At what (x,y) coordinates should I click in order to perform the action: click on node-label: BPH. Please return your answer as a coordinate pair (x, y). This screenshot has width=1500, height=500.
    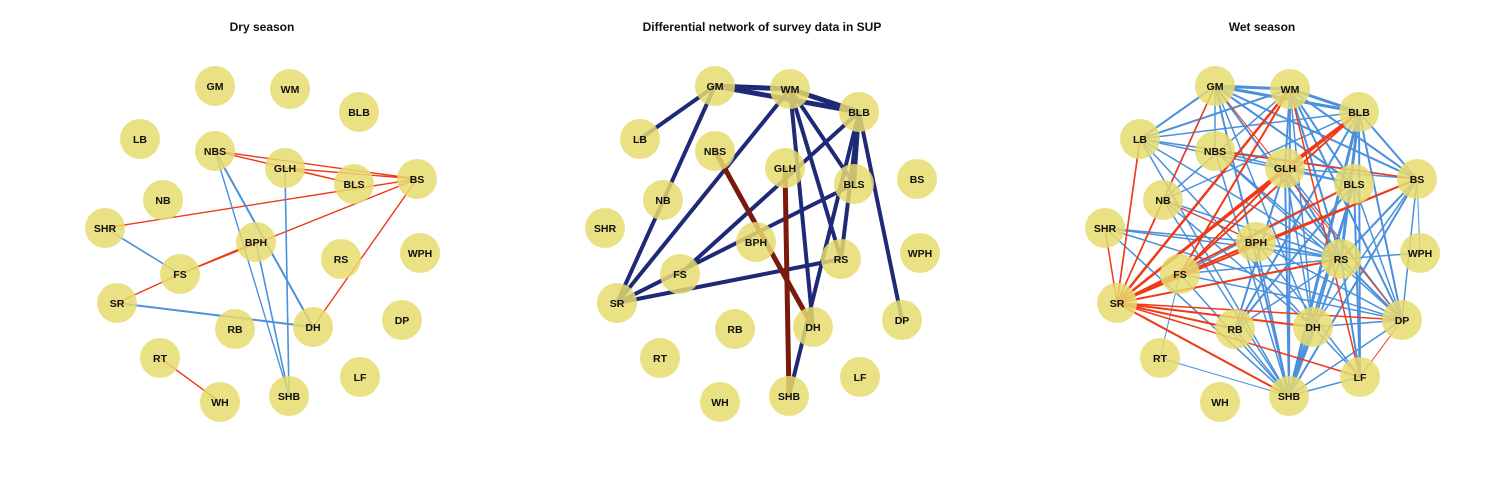
    Looking at the image, I should click on (756, 243).